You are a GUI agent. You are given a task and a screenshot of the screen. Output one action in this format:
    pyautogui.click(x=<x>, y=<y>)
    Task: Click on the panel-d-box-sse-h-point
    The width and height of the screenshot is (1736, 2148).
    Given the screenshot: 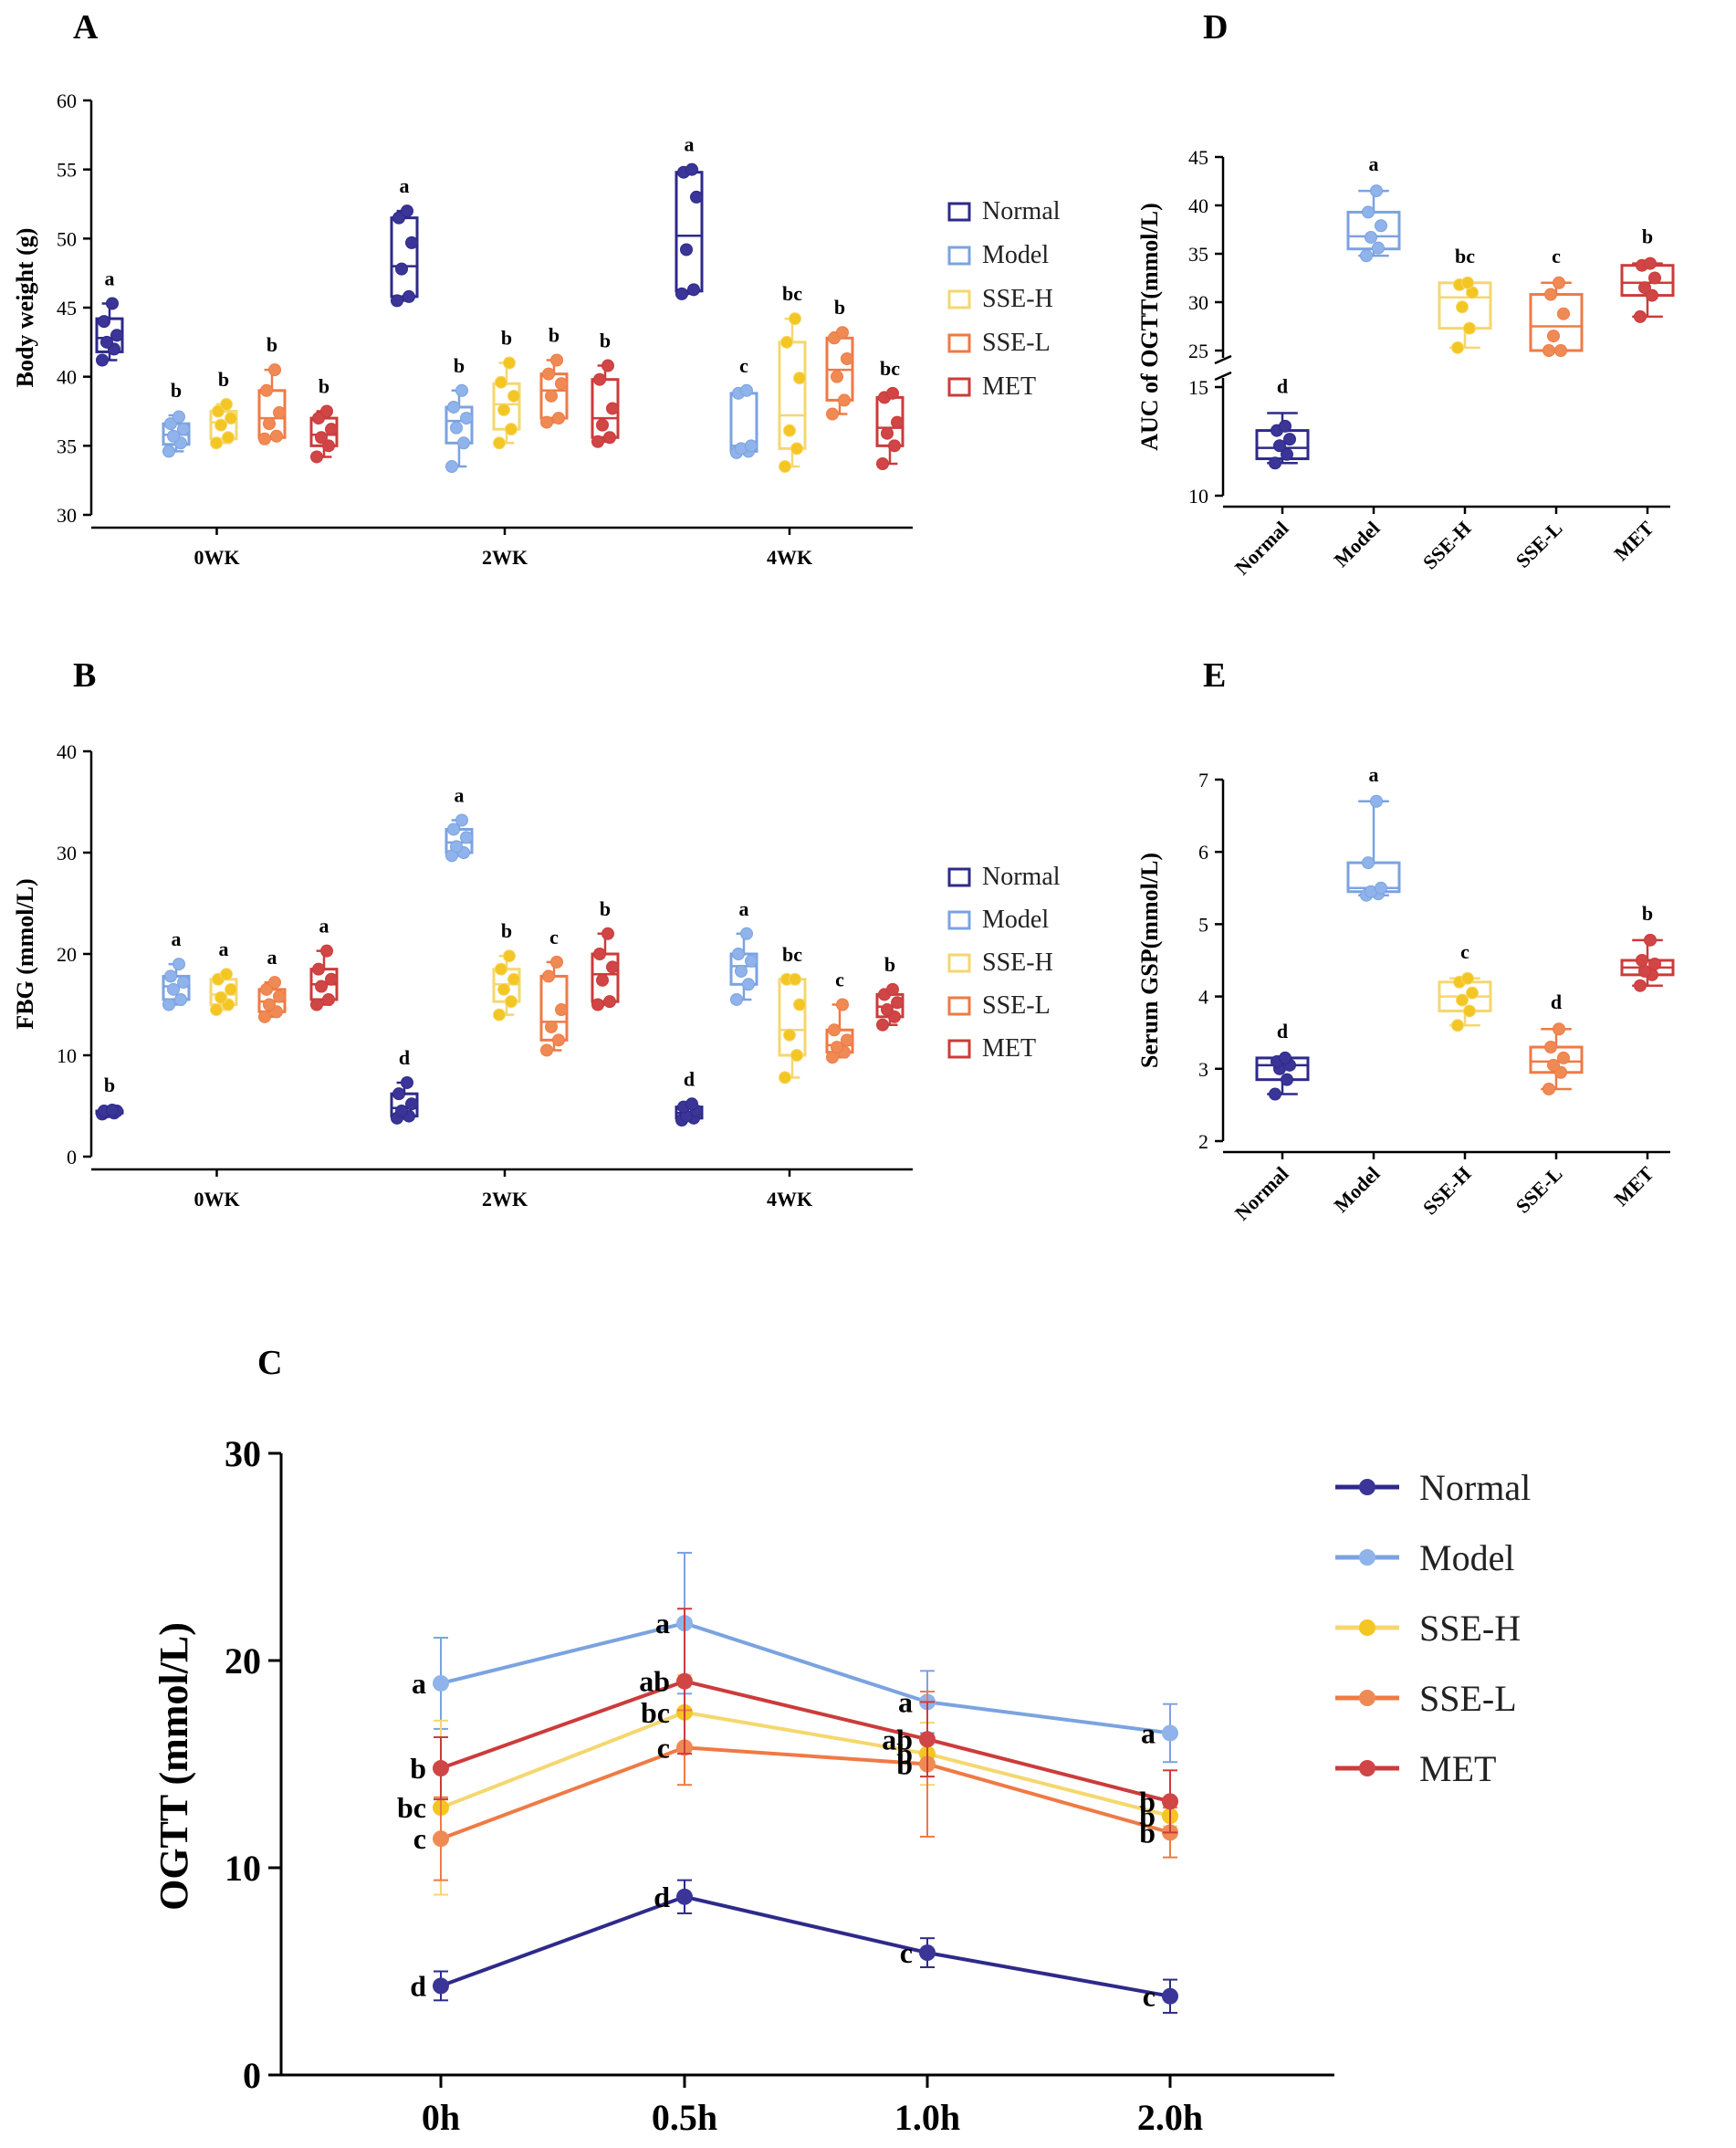 What is the action you would take?
    pyautogui.click(x=1457, y=348)
    